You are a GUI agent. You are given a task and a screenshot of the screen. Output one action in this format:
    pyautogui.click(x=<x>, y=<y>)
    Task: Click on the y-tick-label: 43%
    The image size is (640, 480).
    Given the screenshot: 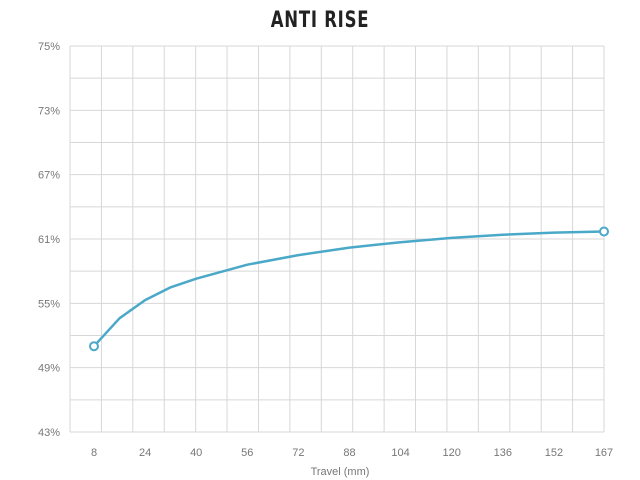 What is the action you would take?
    pyautogui.click(x=49, y=433)
    